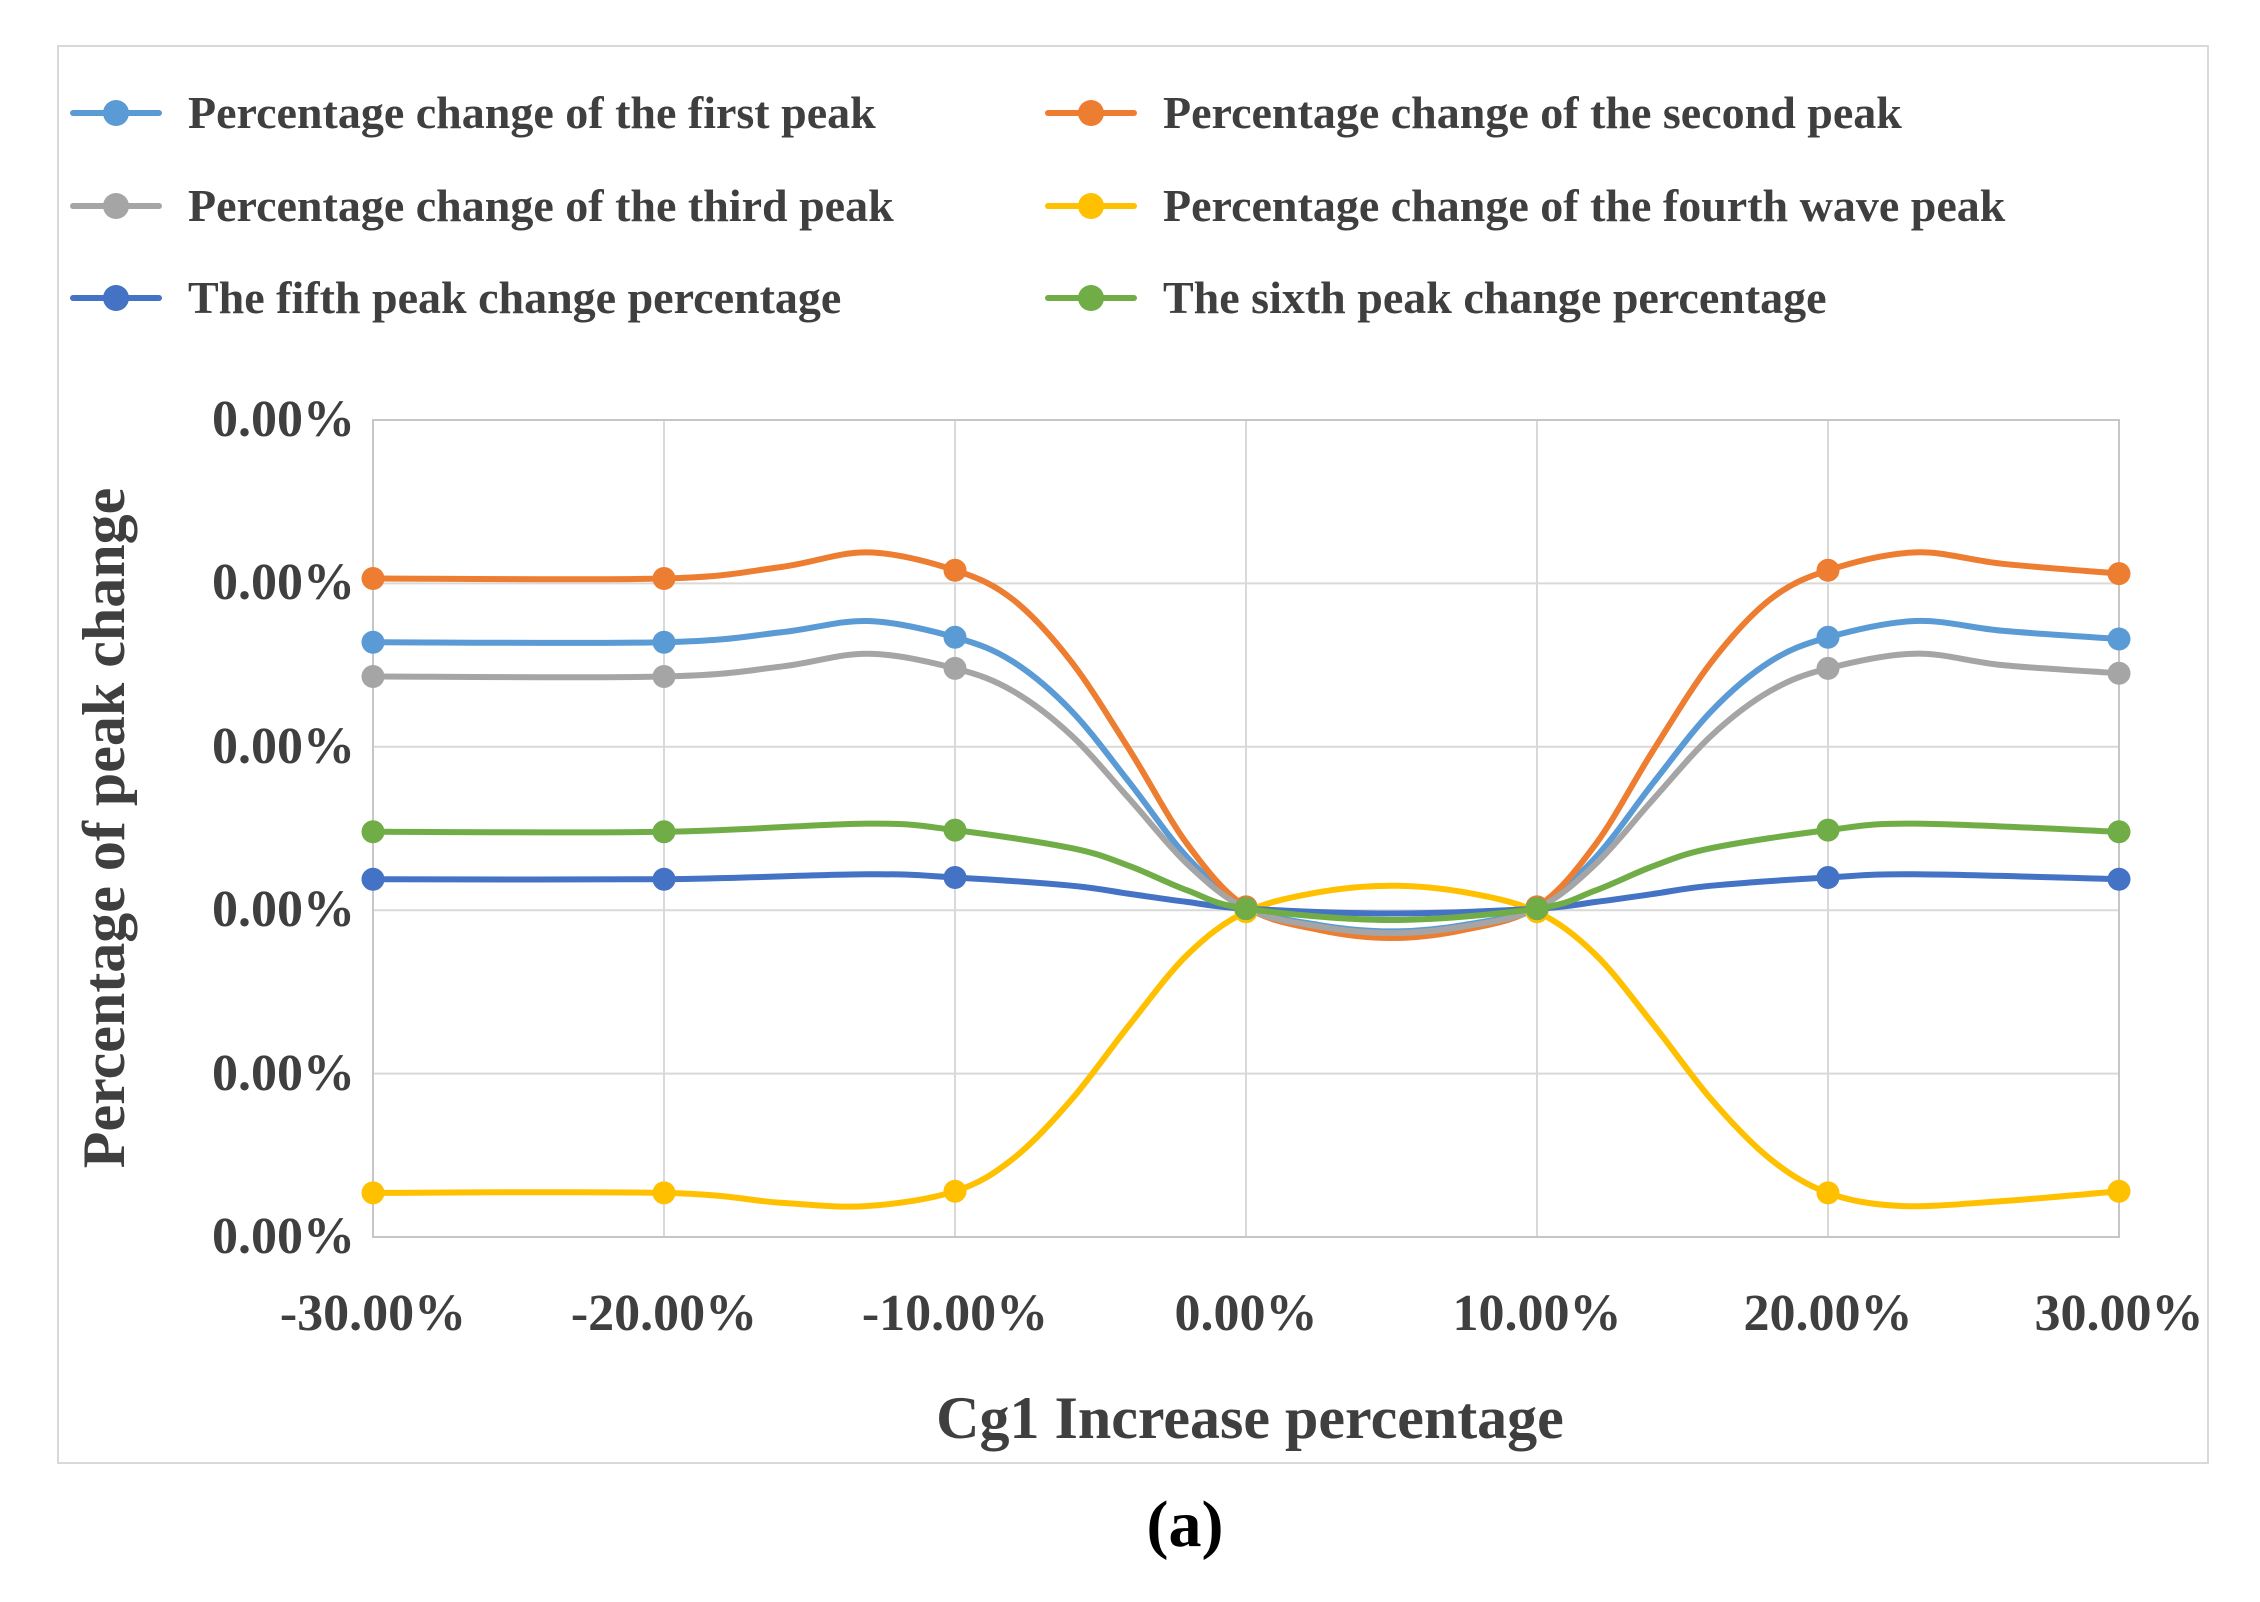 This screenshot has height=1602, width=2260. I want to click on legend-item-0: Percentage change of the first peak, so click(473, 113).